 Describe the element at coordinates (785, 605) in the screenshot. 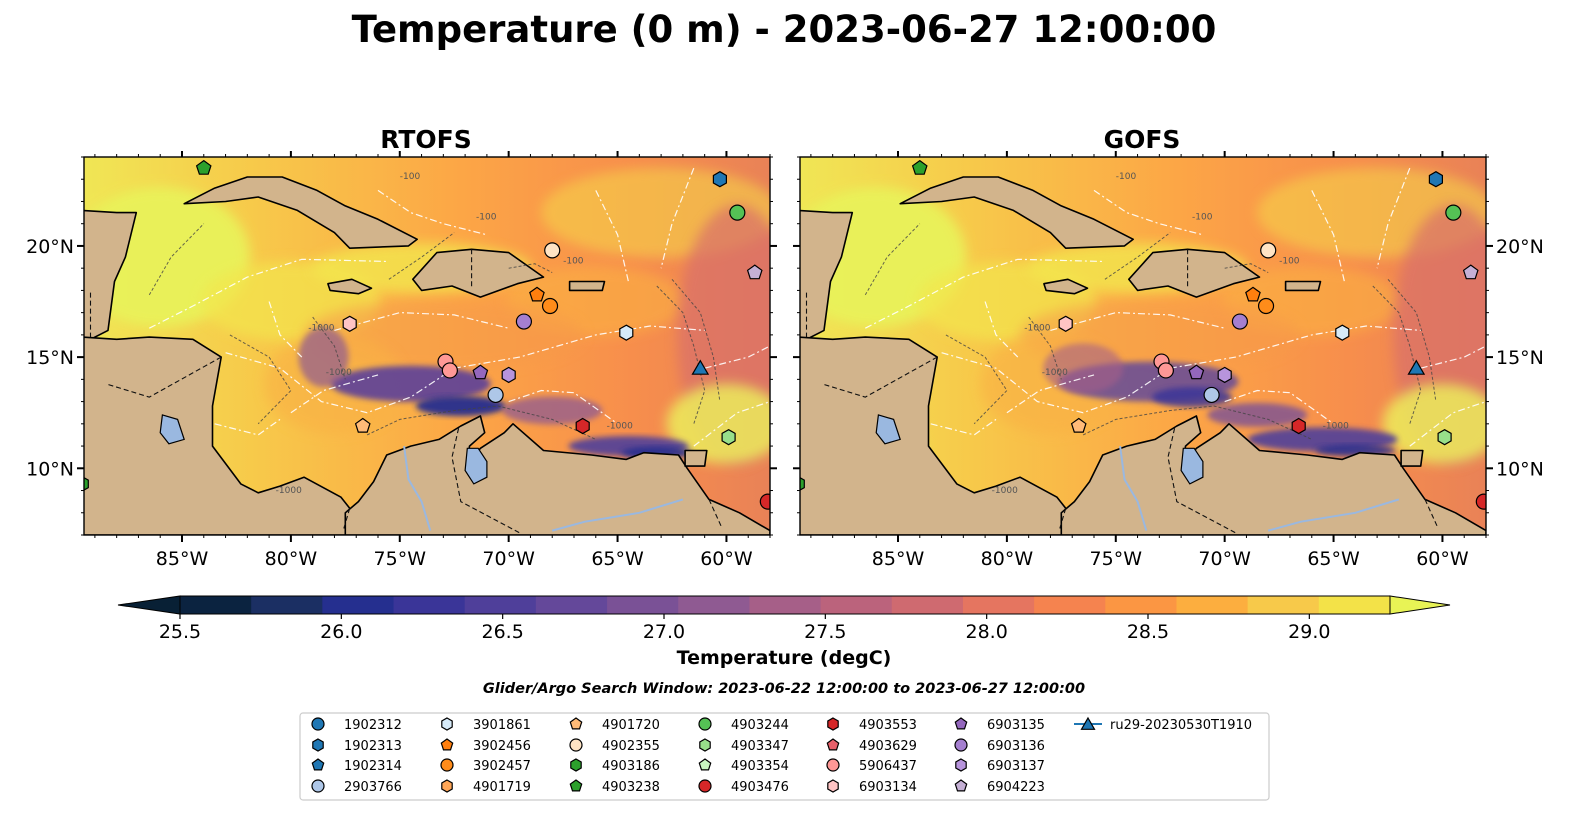

I see `colorbar-outline` at that location.